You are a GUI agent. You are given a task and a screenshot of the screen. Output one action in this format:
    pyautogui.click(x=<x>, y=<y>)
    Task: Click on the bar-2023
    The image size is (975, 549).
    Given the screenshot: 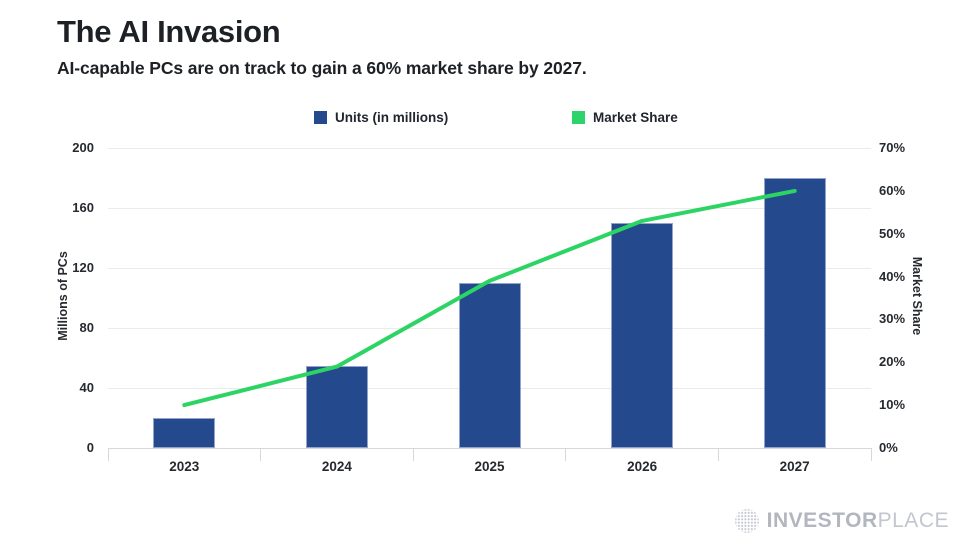 What is the action you would take?
    pyautogui.click(x=184, y=433)
    